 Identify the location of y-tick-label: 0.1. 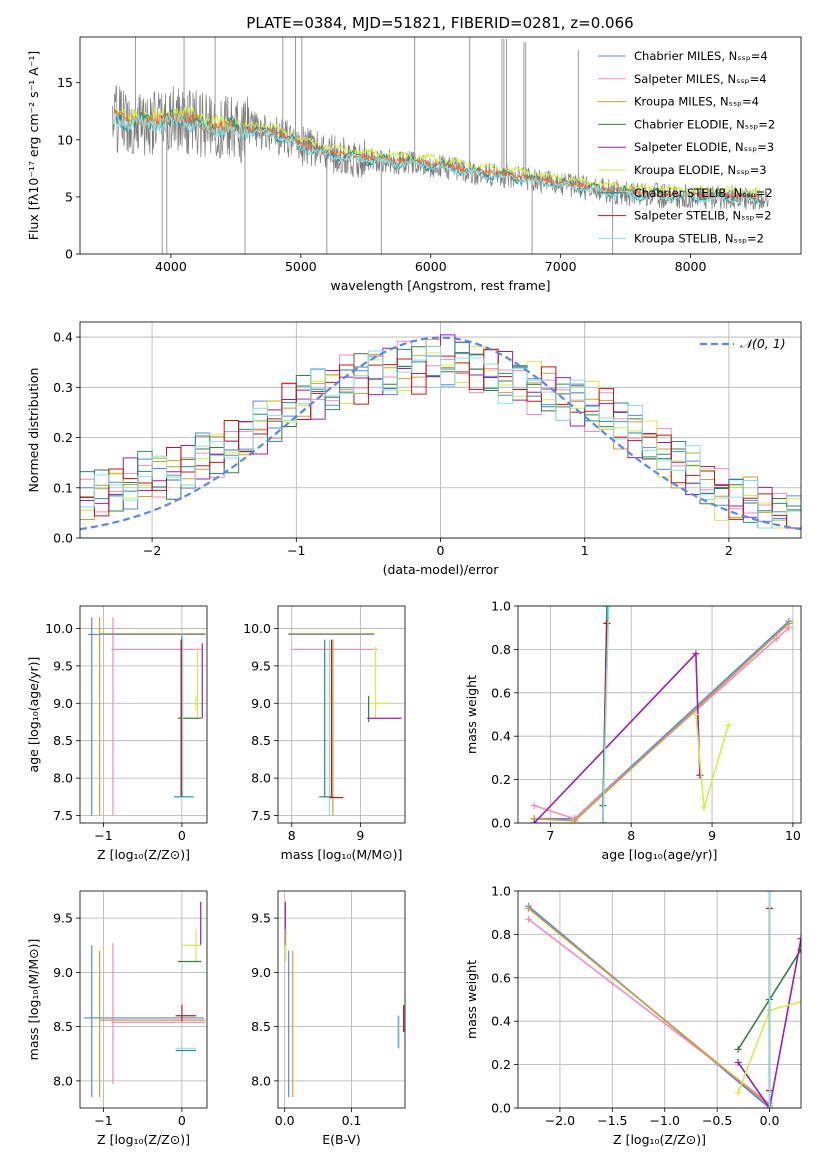
(63, 487).